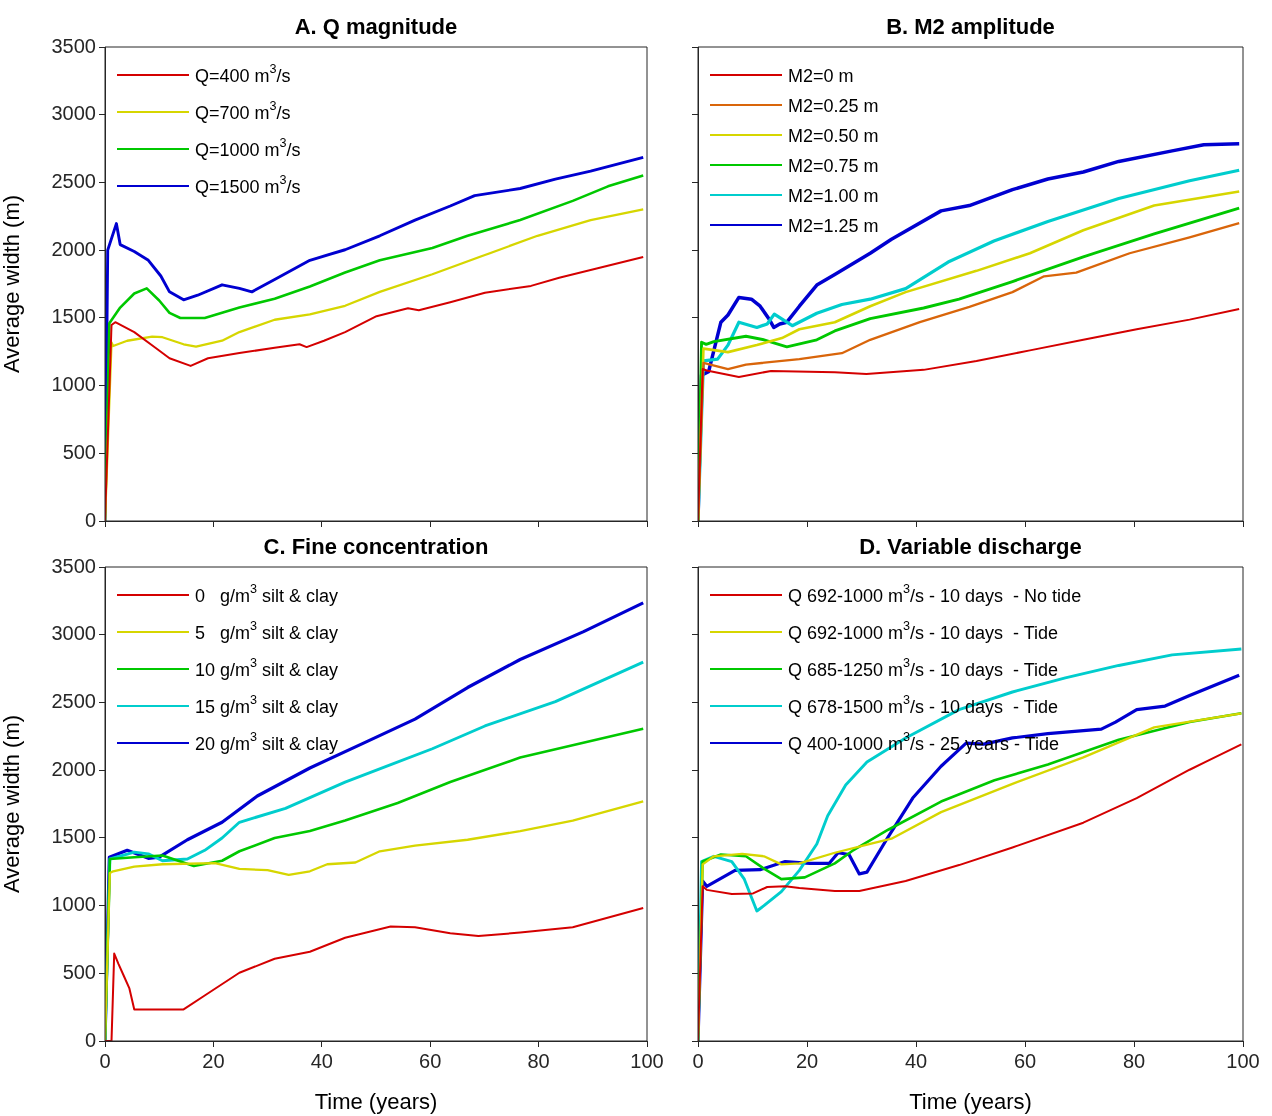 This screenshot has height=1116, width=1272. I want to click on legend-label: M2=1.25 m, so click(833, 225).